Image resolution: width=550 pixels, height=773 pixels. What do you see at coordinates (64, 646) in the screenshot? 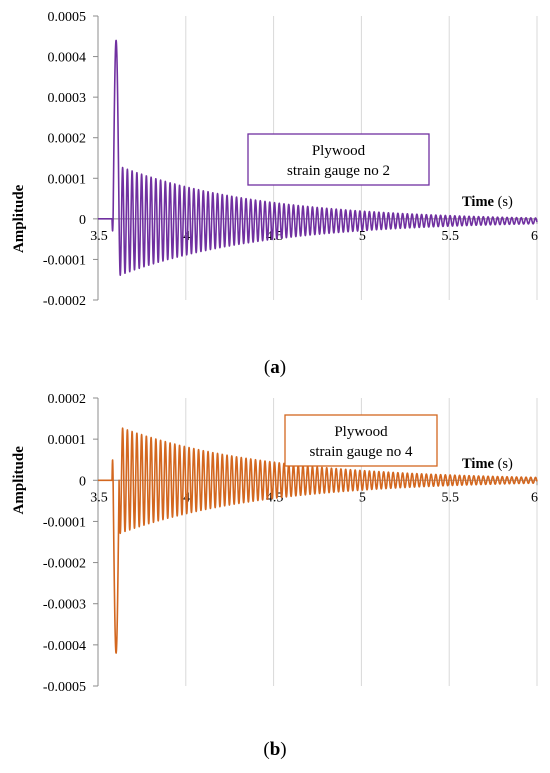
I see `y-tick-label: -0.0004` at bounding box center [64, 646].